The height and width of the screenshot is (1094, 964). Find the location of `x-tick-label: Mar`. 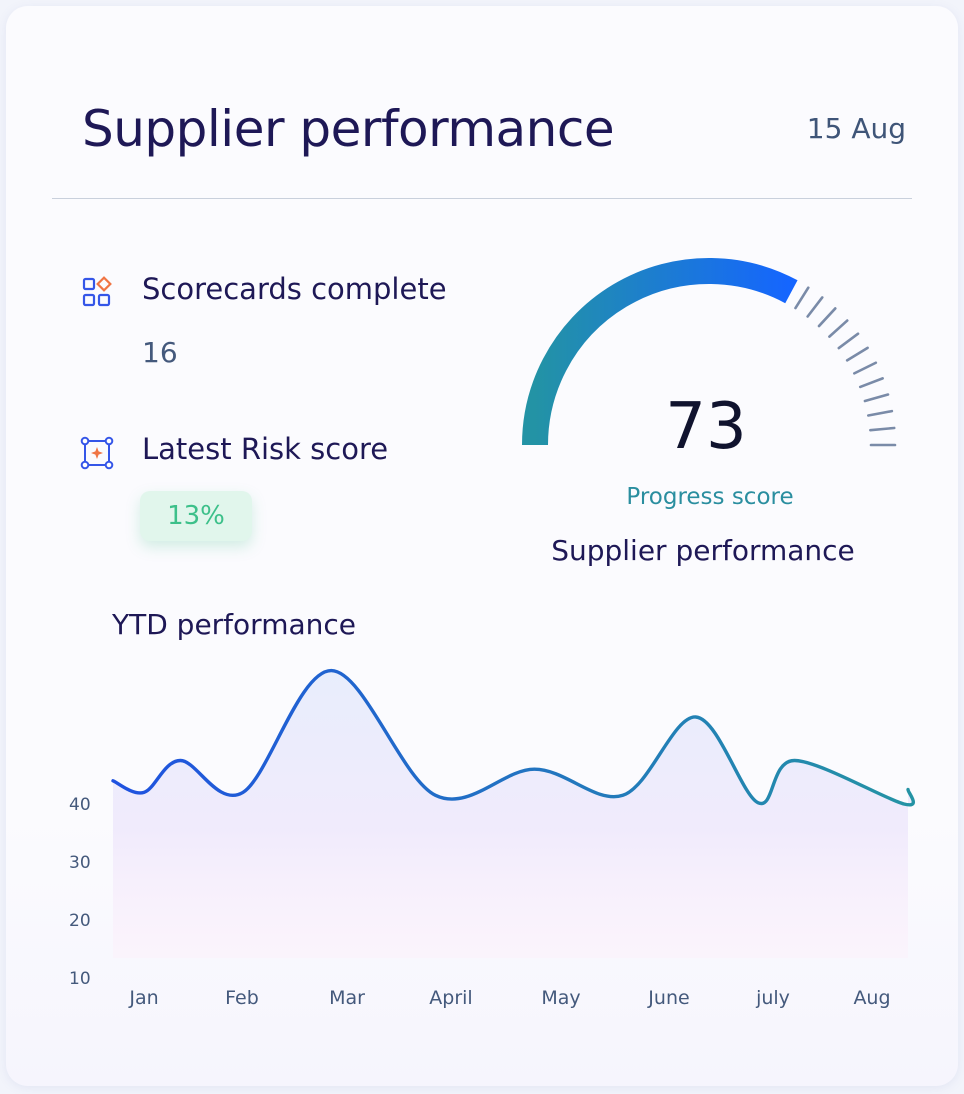

x-tick-label: Mar is located at coordinates (347, 998).